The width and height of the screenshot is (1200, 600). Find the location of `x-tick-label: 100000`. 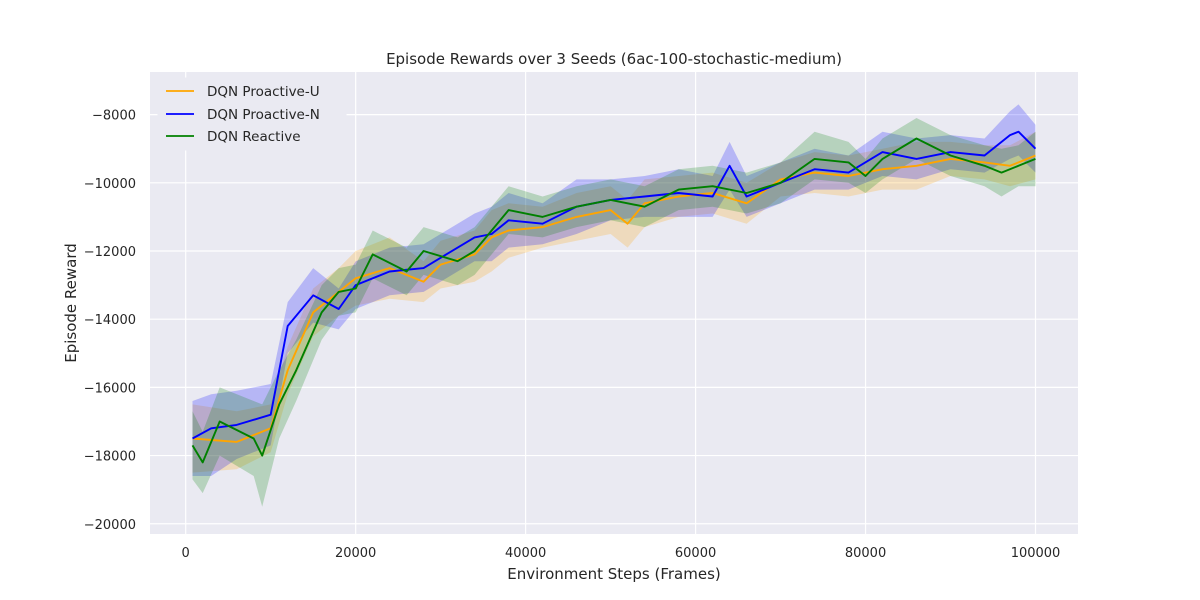

x-tick-label: 100000 is located at coordinates (1036, 553).